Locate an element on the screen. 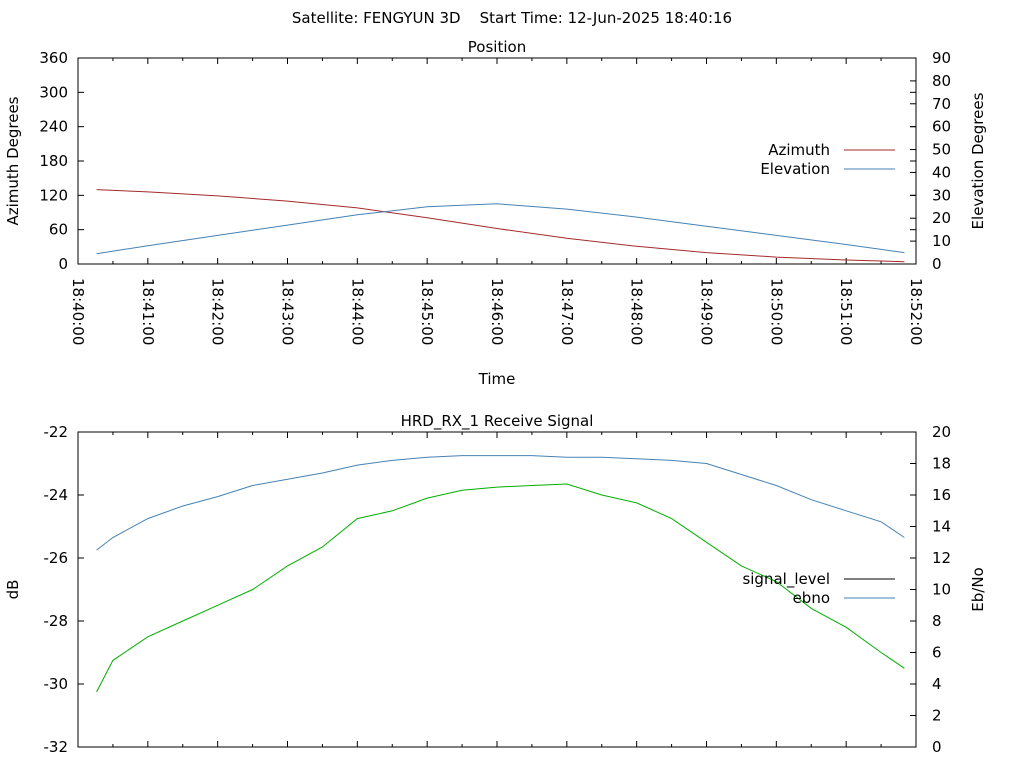  y-axis-label: dB is located at coordinates (13, 590).